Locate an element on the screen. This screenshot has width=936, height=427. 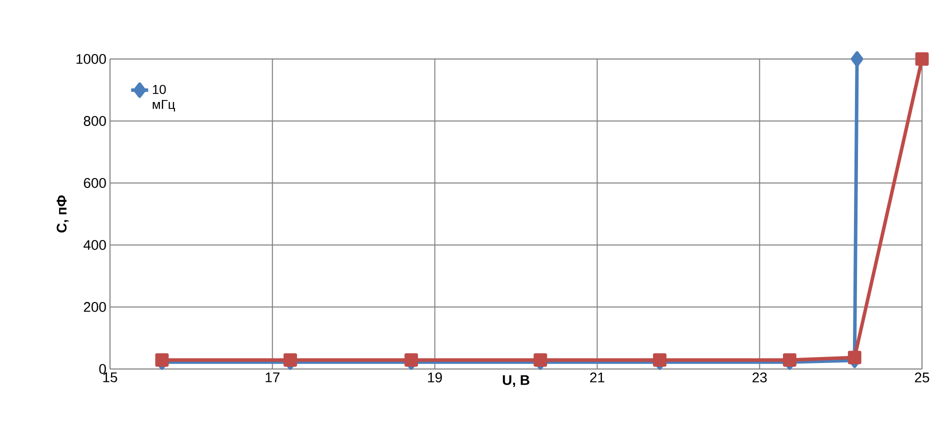
y-tick-label: 600 is located at coordinates (95, 183).